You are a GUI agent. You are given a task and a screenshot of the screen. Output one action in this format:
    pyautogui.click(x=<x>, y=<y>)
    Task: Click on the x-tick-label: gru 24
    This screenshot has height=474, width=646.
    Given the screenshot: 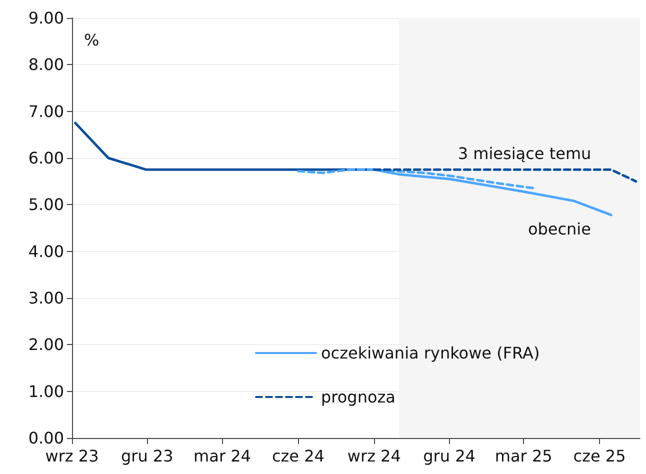 What is the action you would take?
    pyautogui.click(x=449, y=456)
    